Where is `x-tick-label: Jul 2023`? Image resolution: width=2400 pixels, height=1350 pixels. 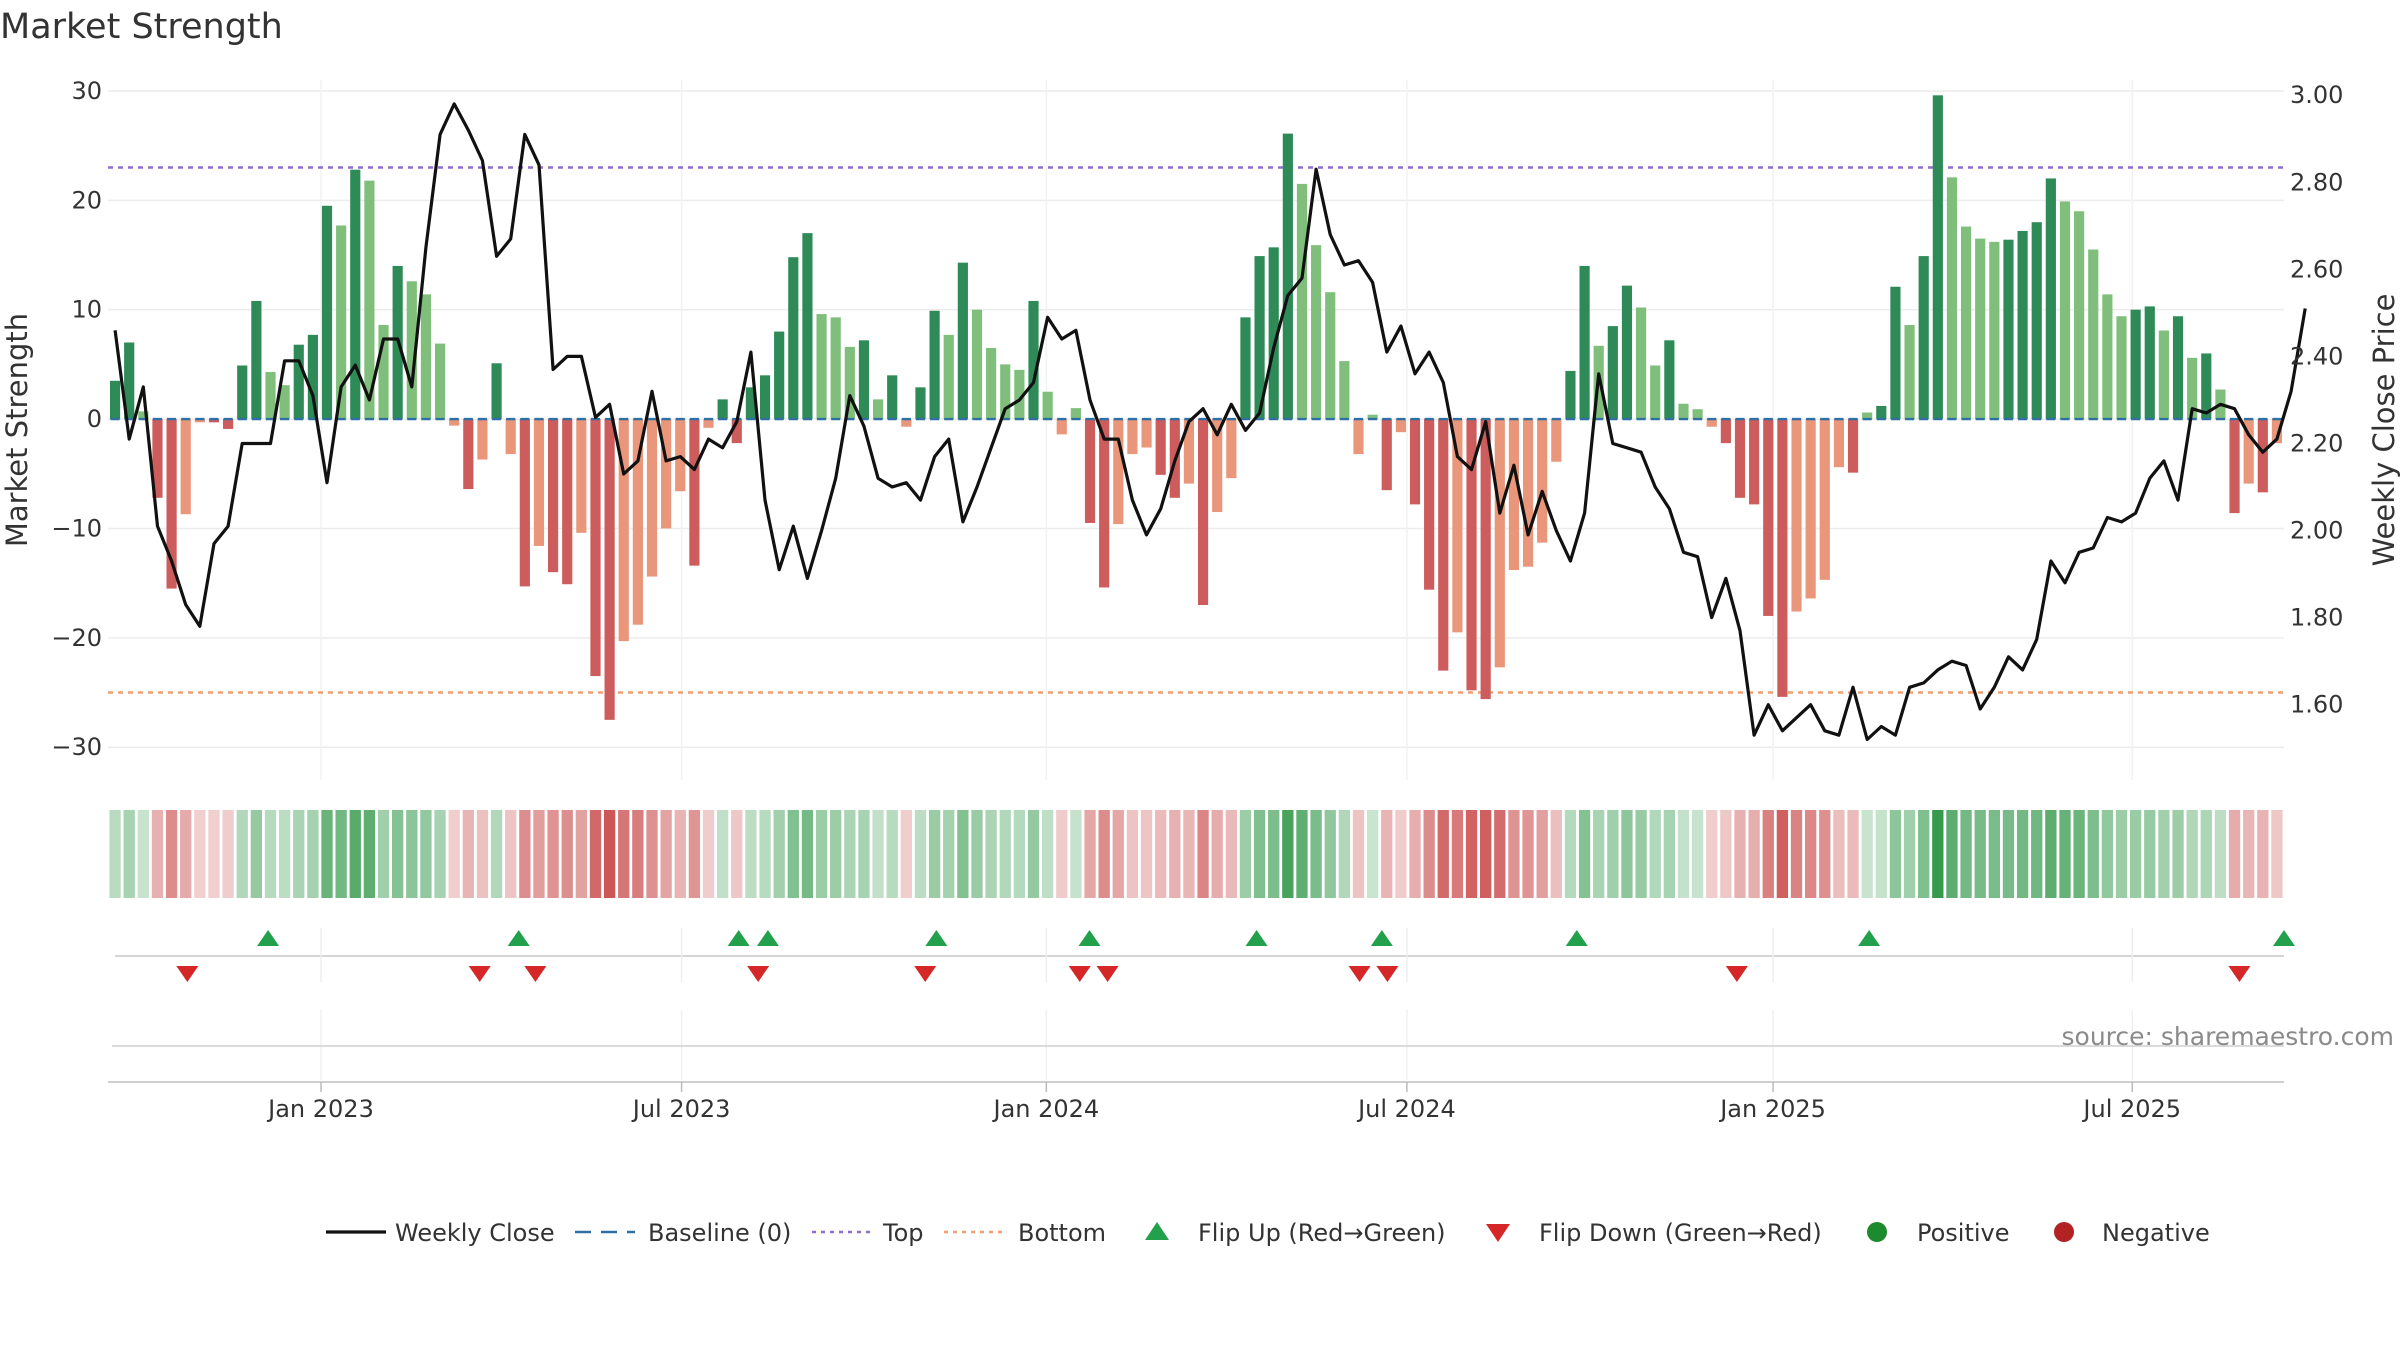 x-tick-label: Jul 2023 is located at coordinates (681, 1109).